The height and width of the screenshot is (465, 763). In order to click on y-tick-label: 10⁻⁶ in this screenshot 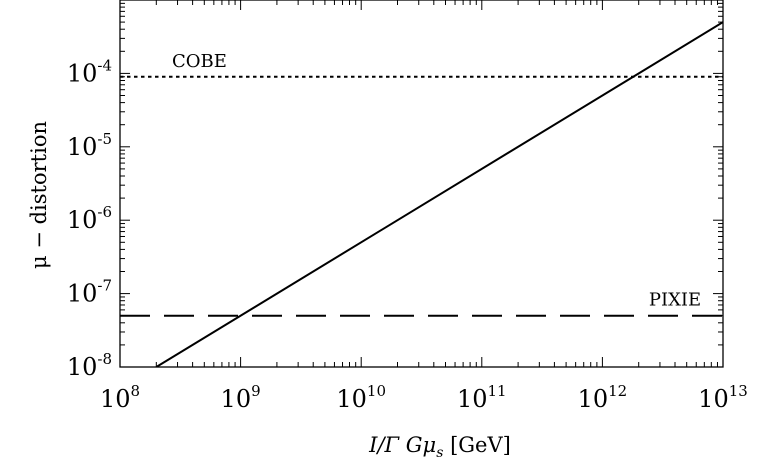, I will do `click(89, 218)`.